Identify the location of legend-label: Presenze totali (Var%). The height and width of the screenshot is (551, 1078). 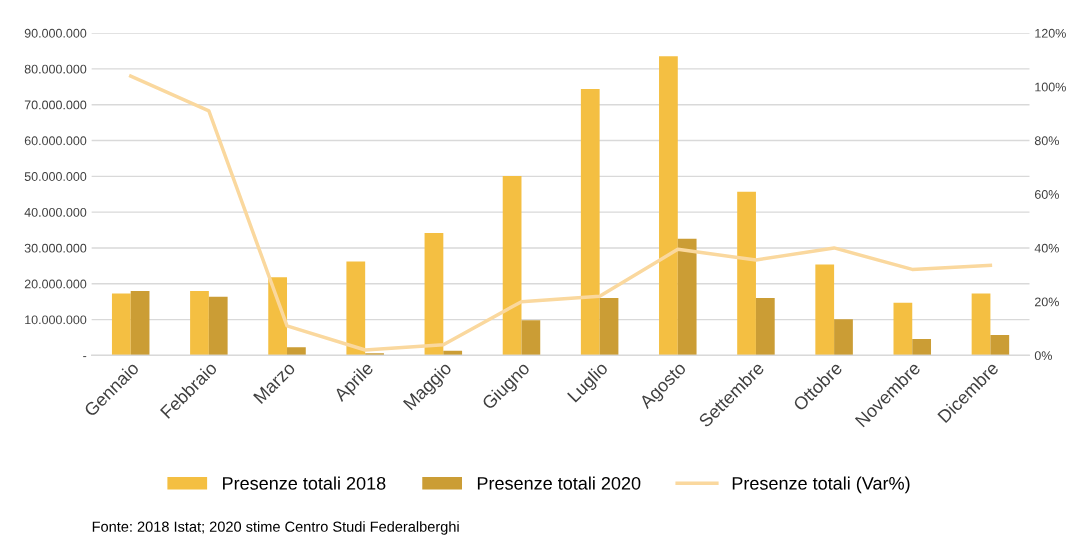
(821, 485).